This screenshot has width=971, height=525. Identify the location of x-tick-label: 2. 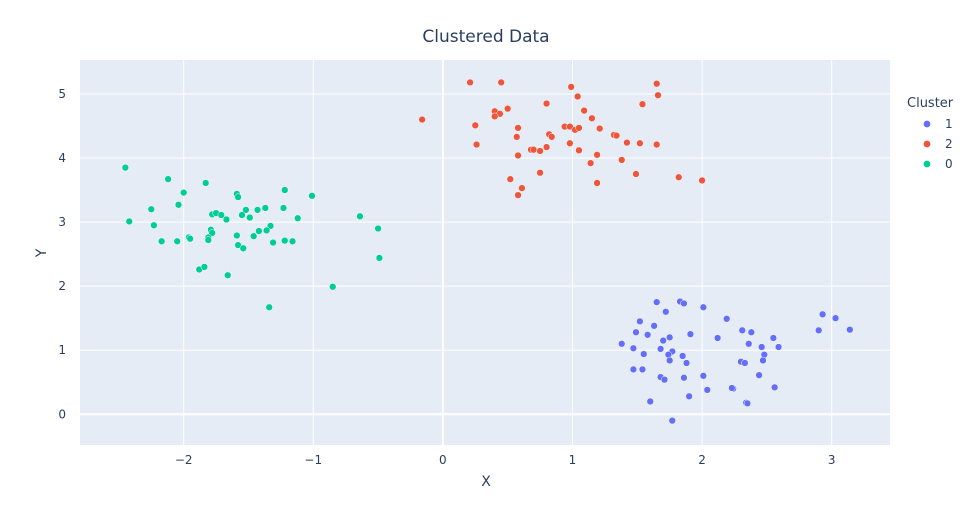
(702, 460).